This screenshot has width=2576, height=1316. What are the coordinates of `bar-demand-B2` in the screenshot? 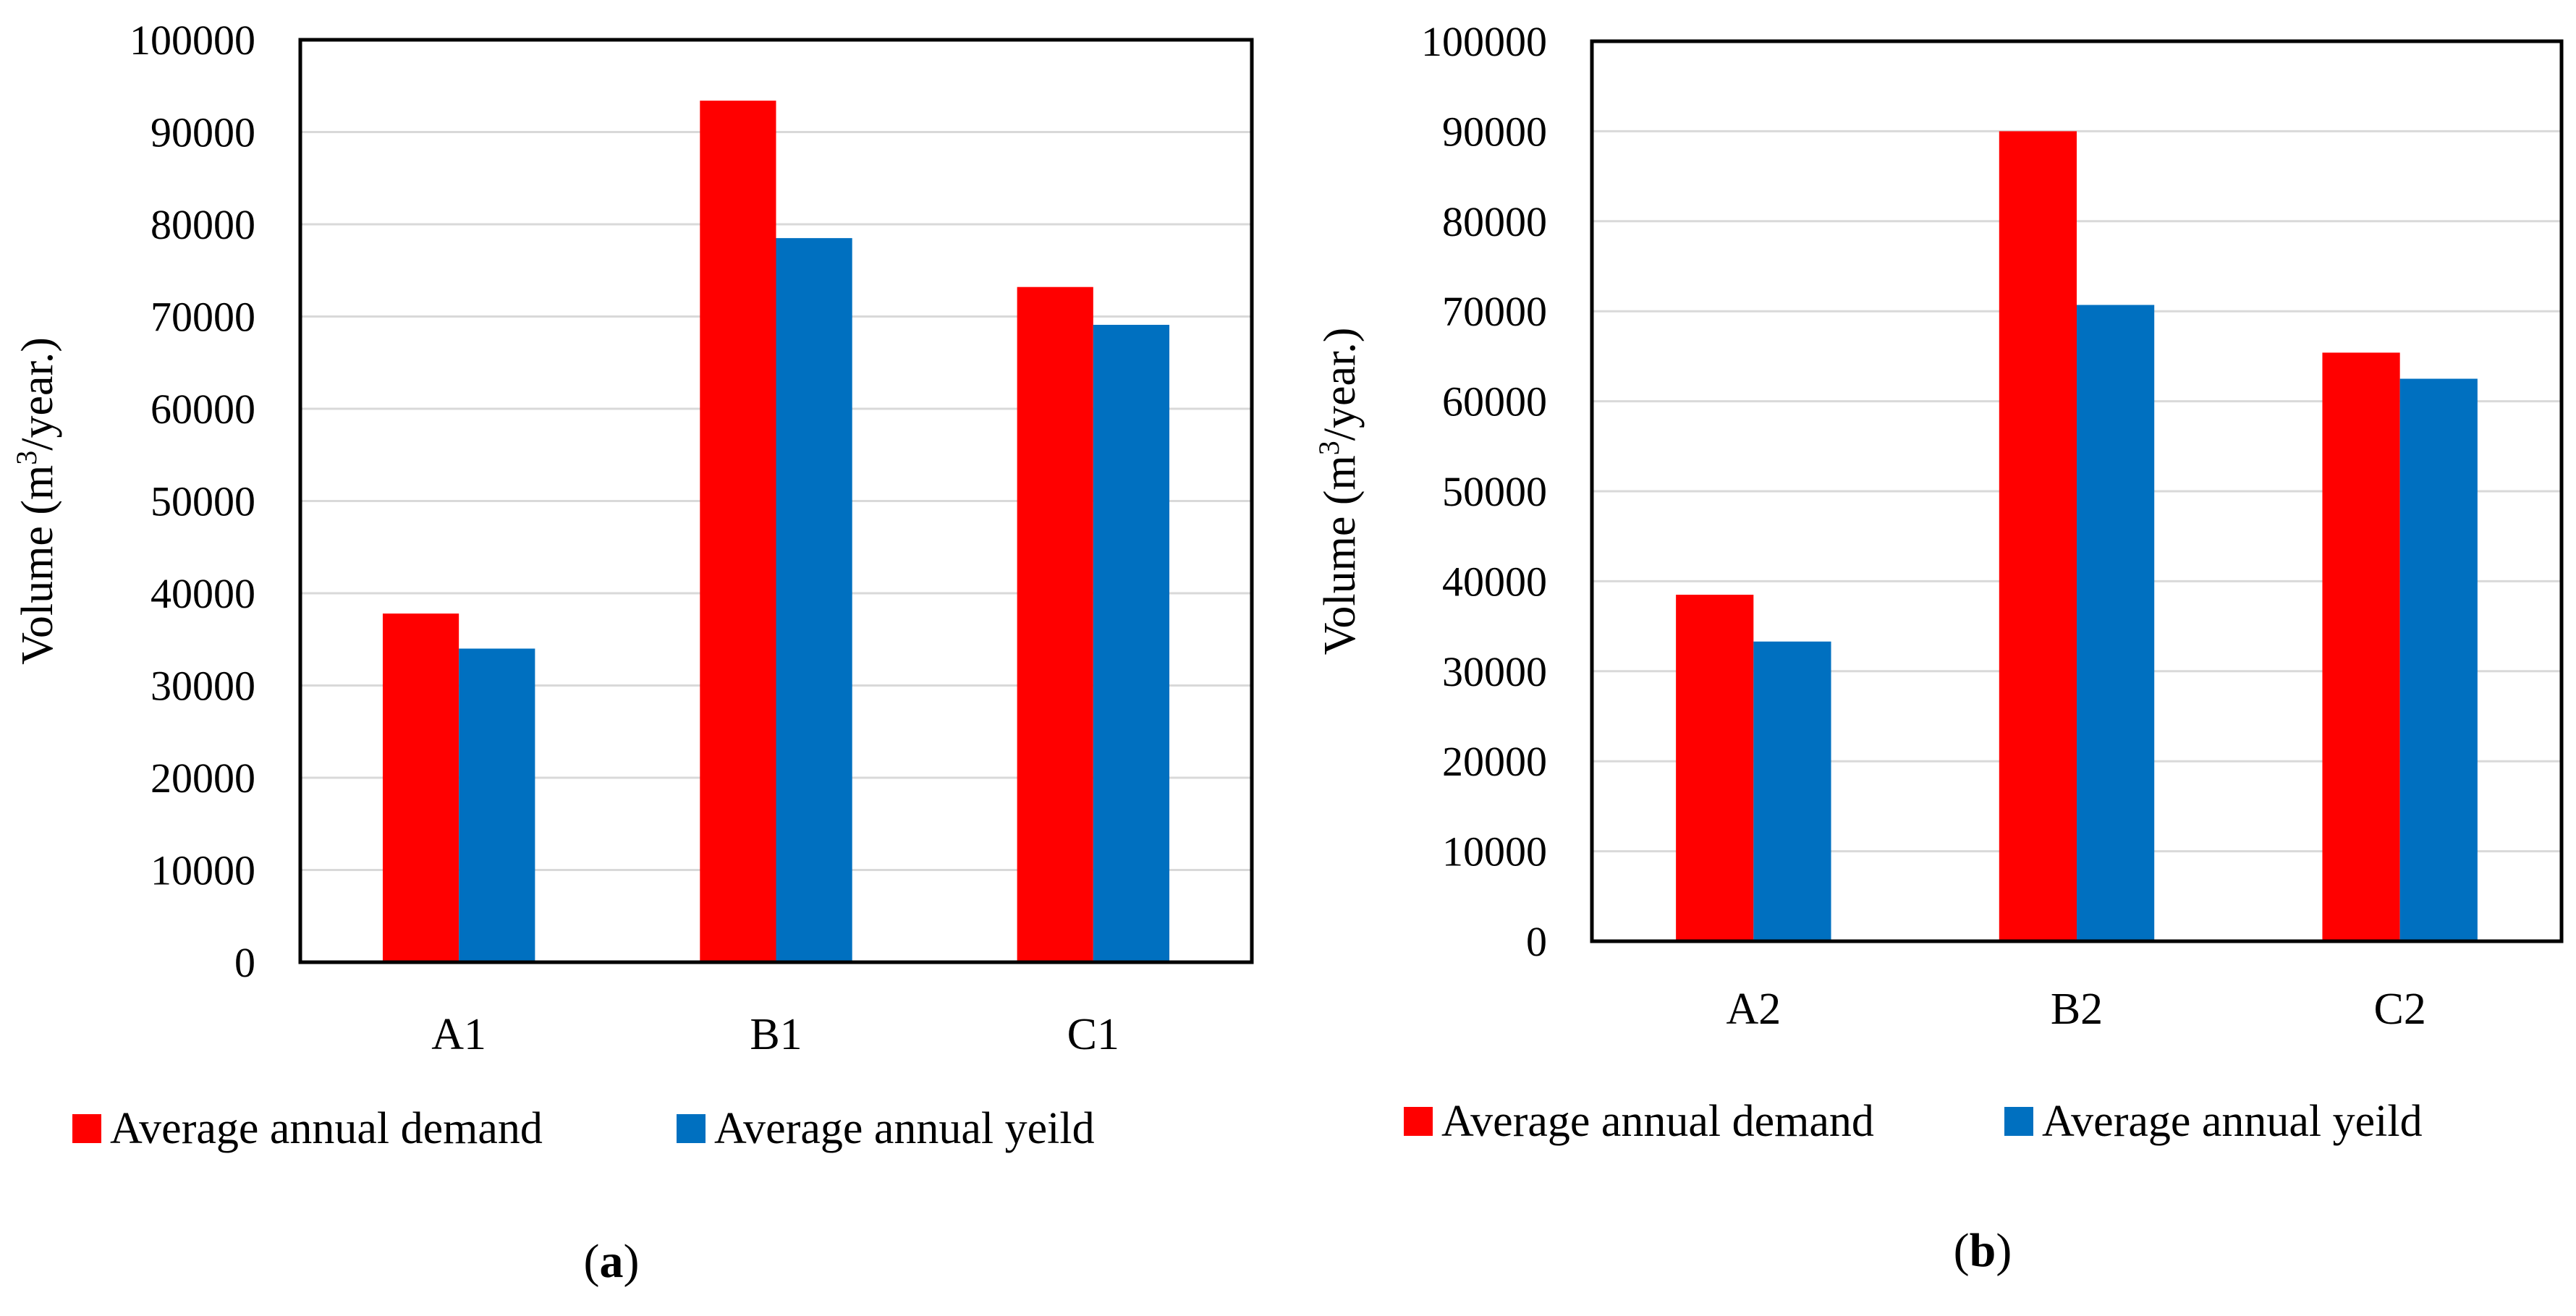 It's located at (2038, 536).